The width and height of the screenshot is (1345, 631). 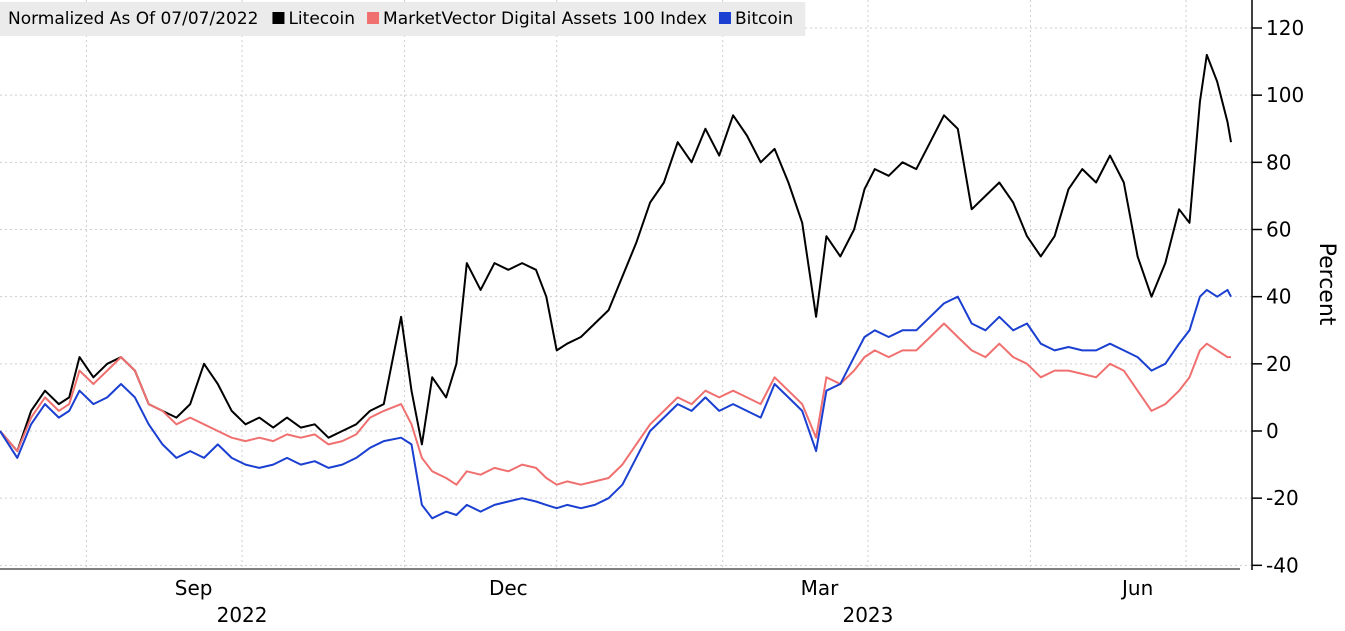 What do you see at coordinates (867, 615) in the screenshot?
I see `x-year-label: 2023` at bounding box center [867, 615].